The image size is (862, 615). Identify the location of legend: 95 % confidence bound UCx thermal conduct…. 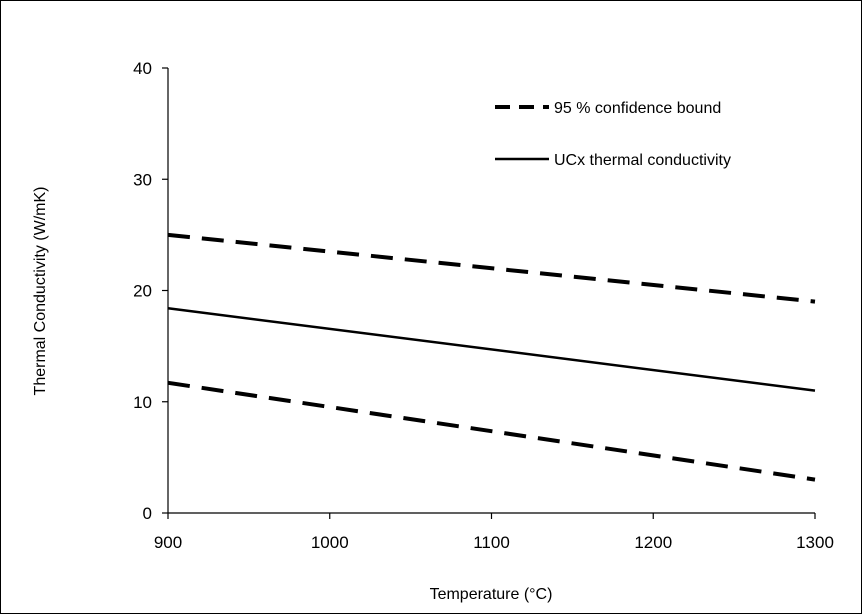
(613, 134).